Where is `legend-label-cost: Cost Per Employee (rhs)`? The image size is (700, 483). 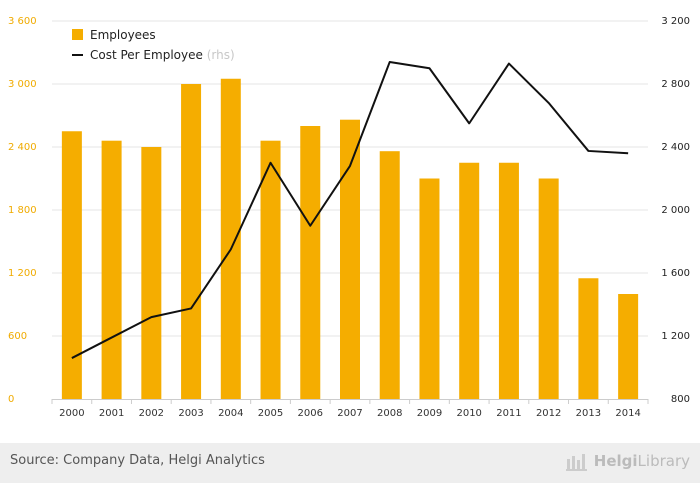
legend-label-cost: Cost Per Employee (rhs) is located at coordinates (162, 55).